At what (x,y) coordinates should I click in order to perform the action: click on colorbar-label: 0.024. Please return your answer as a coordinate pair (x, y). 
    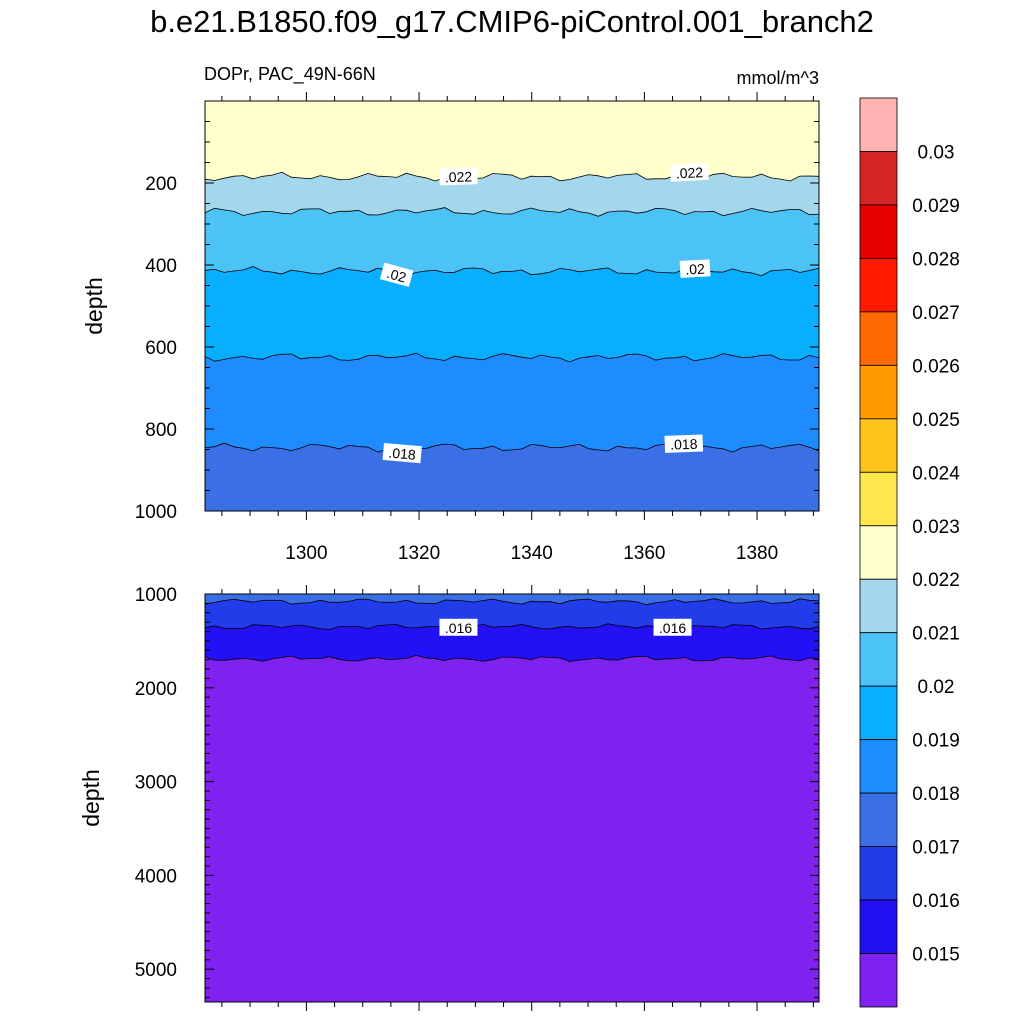
    Looking at the image, I should click on (936, 473).